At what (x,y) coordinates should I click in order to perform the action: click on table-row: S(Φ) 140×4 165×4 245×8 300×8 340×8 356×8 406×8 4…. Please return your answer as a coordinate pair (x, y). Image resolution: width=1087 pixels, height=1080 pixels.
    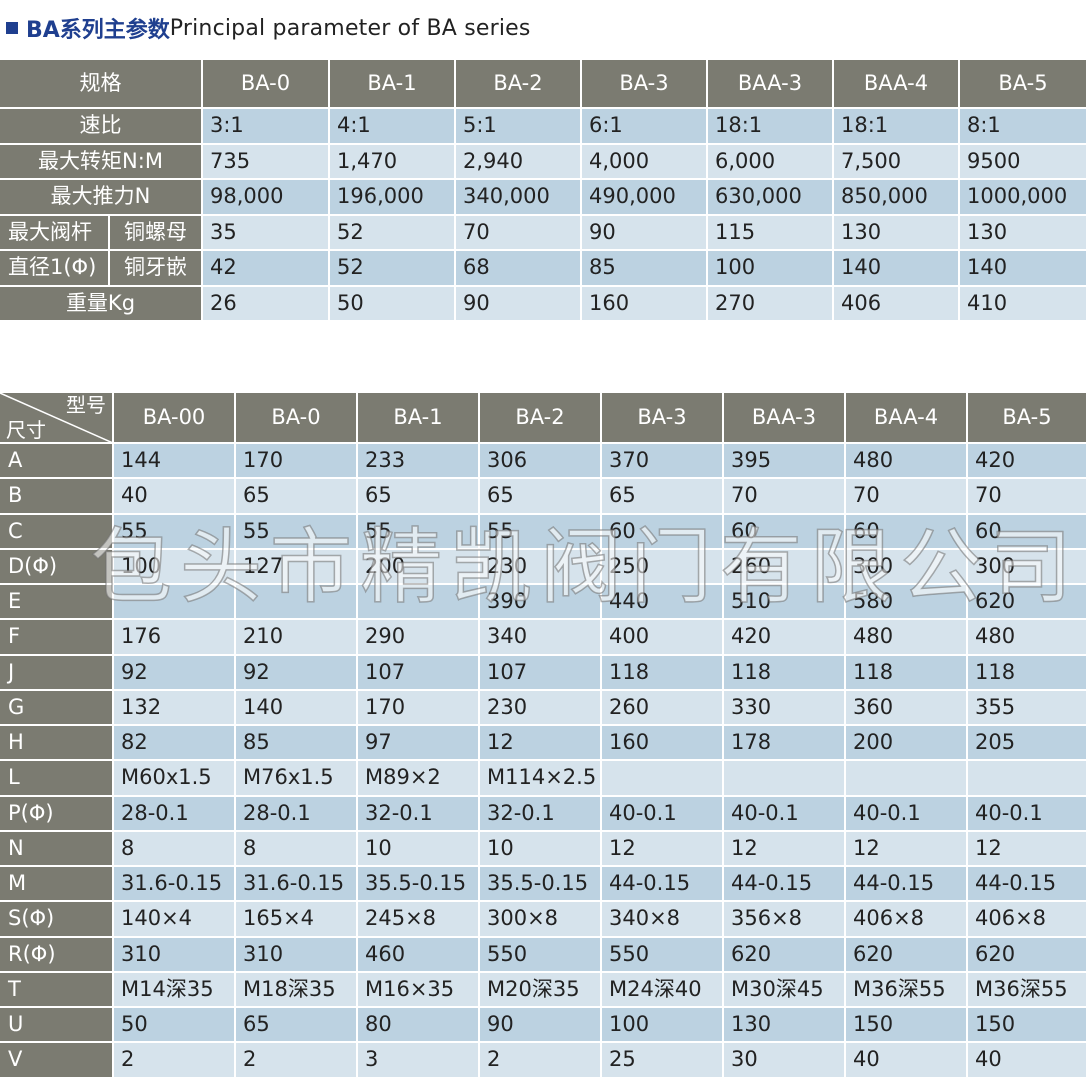
    Looking at the image, I should click on (543, 919).